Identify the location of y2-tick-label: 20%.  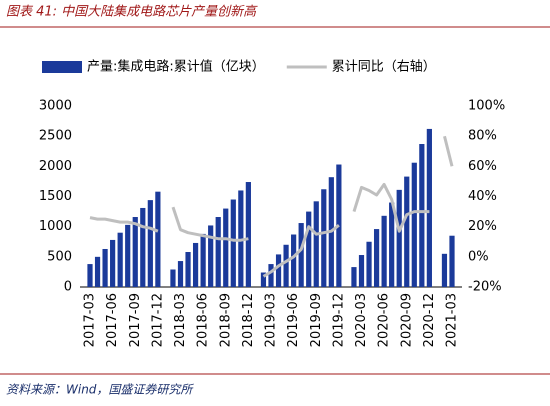
(482, 226).